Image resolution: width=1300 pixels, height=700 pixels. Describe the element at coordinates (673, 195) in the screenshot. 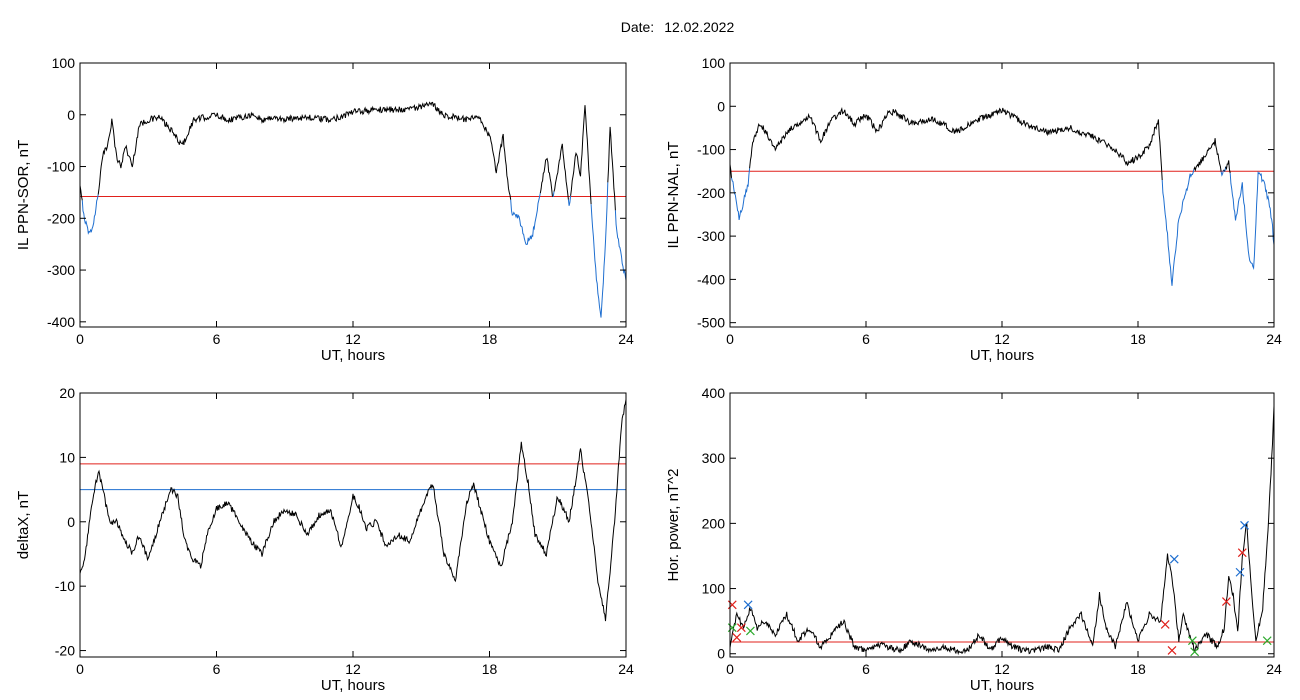

I see `y-axis-label: IL PPN-NAL, nT` at that location.